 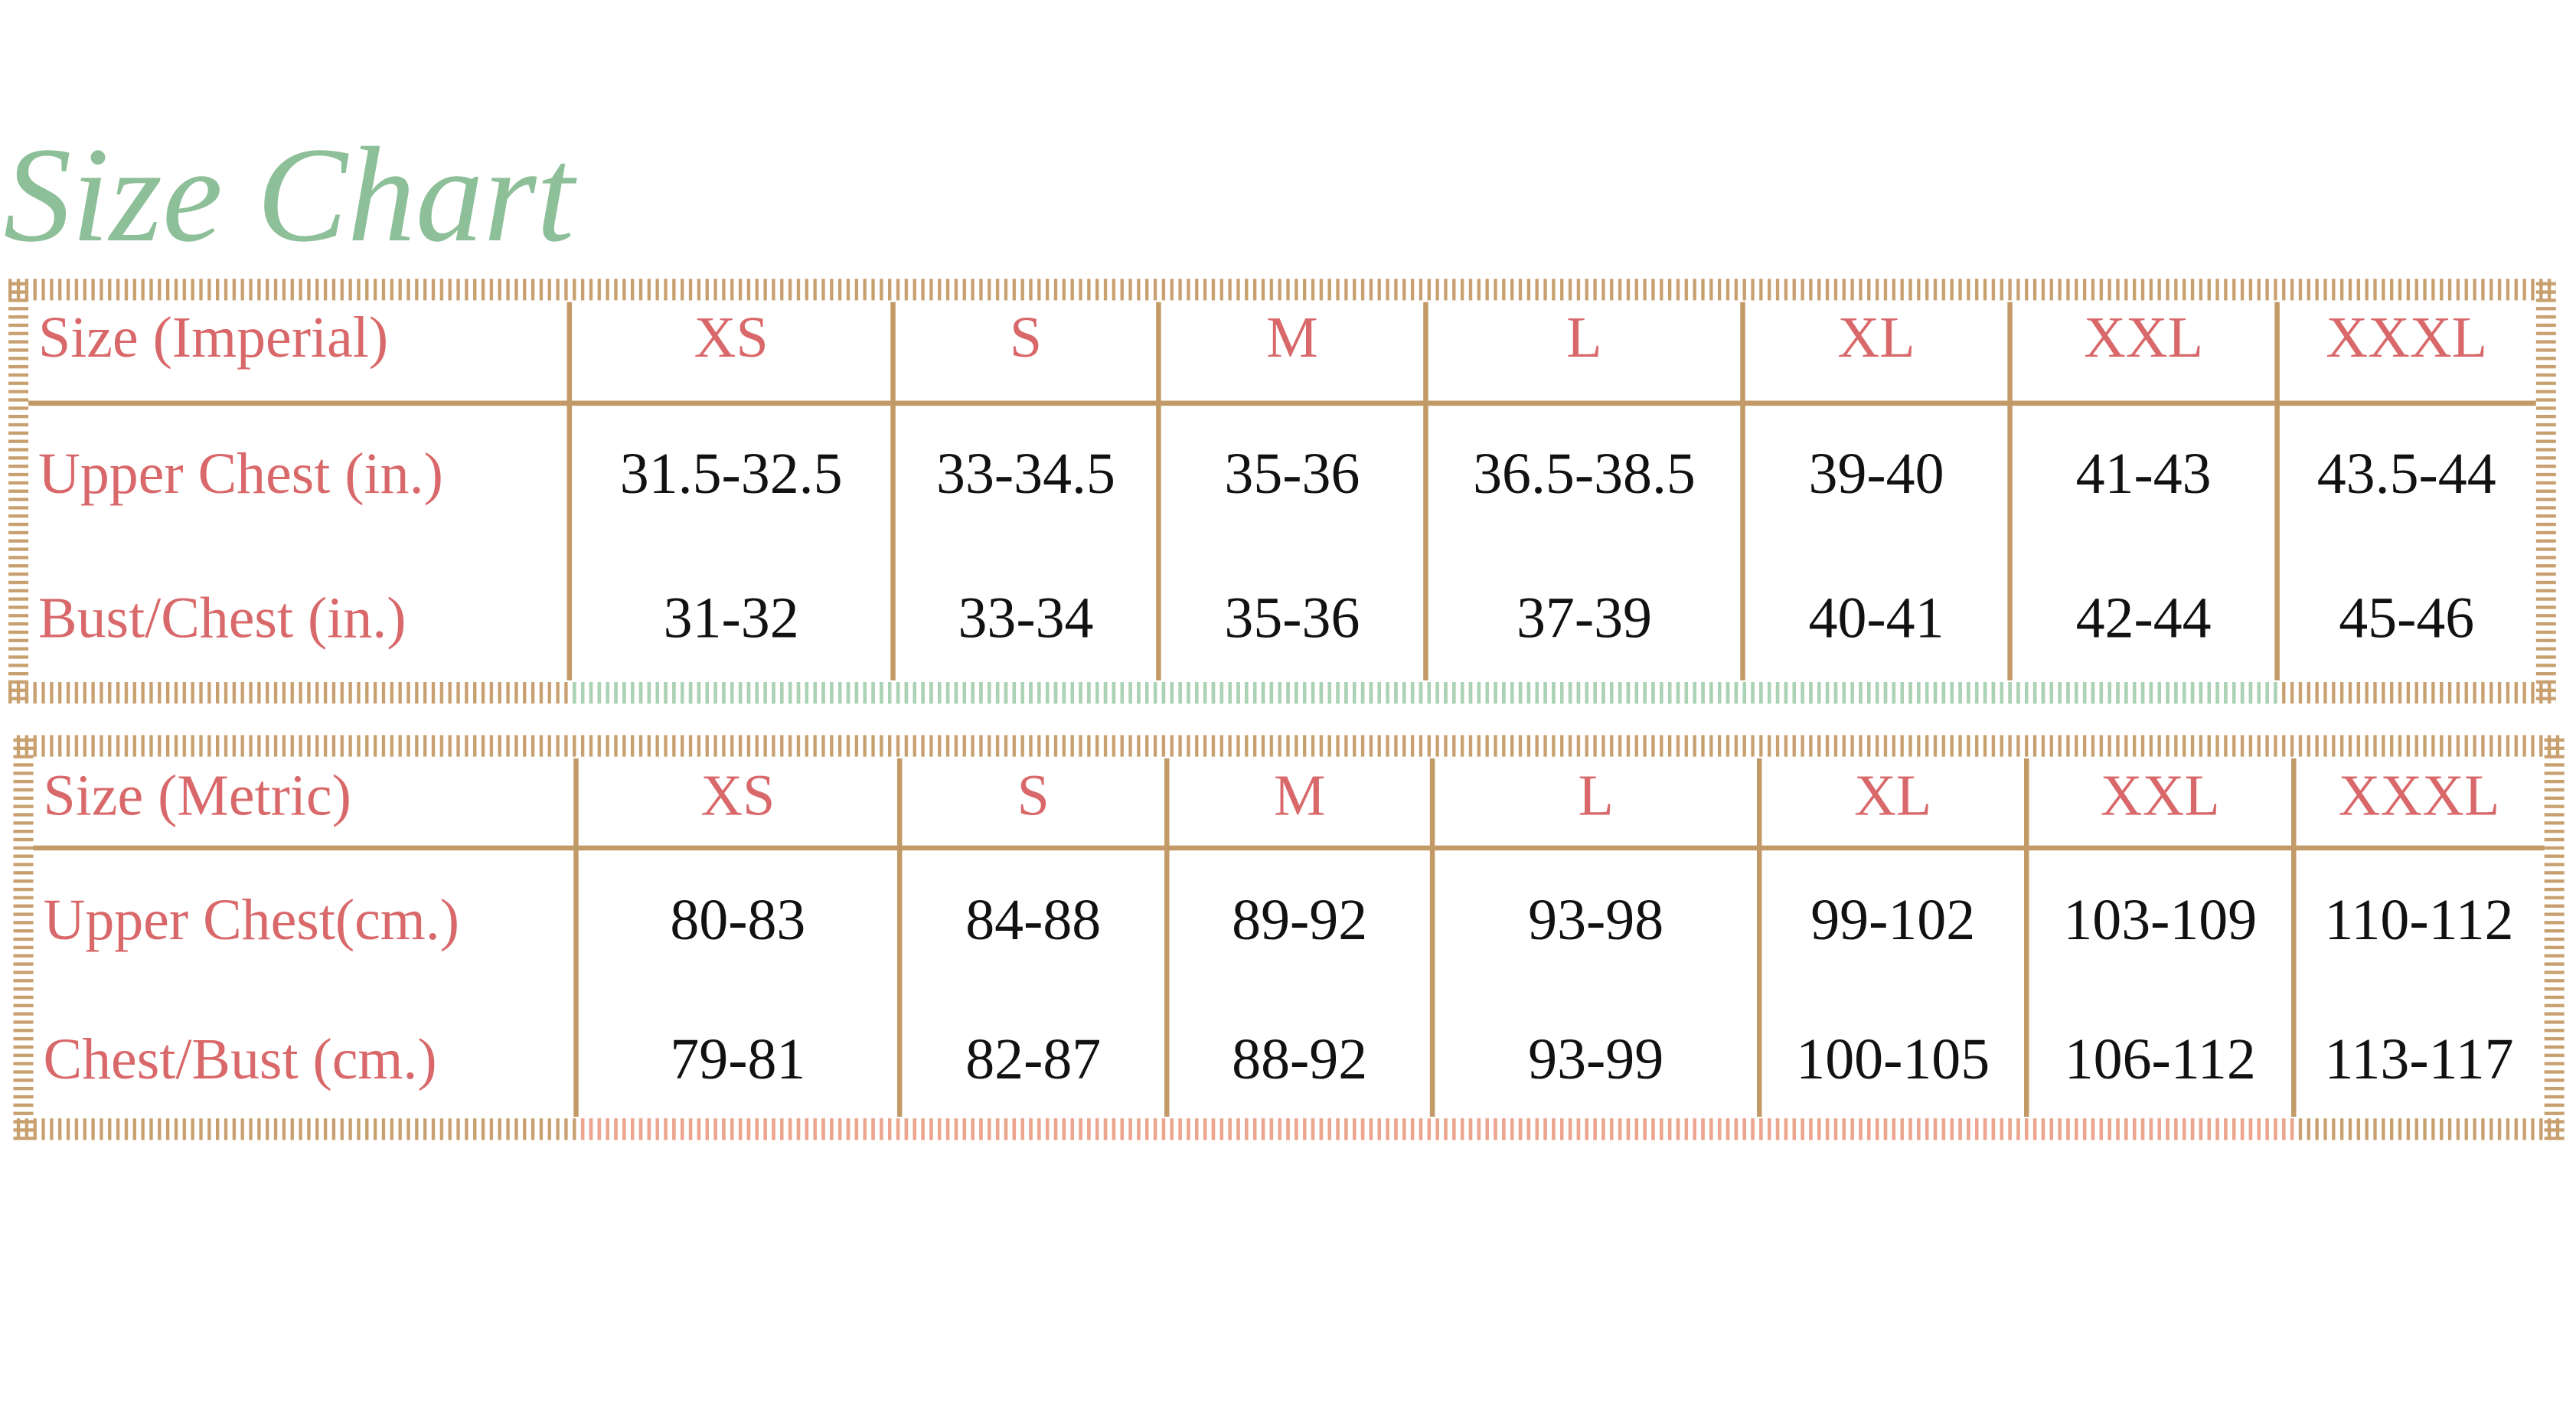 What do you see at coordinates (252, 920) in the screenshot?
I see `row-label: Upper Chest(cm.)` at bounding box center [252, 920].